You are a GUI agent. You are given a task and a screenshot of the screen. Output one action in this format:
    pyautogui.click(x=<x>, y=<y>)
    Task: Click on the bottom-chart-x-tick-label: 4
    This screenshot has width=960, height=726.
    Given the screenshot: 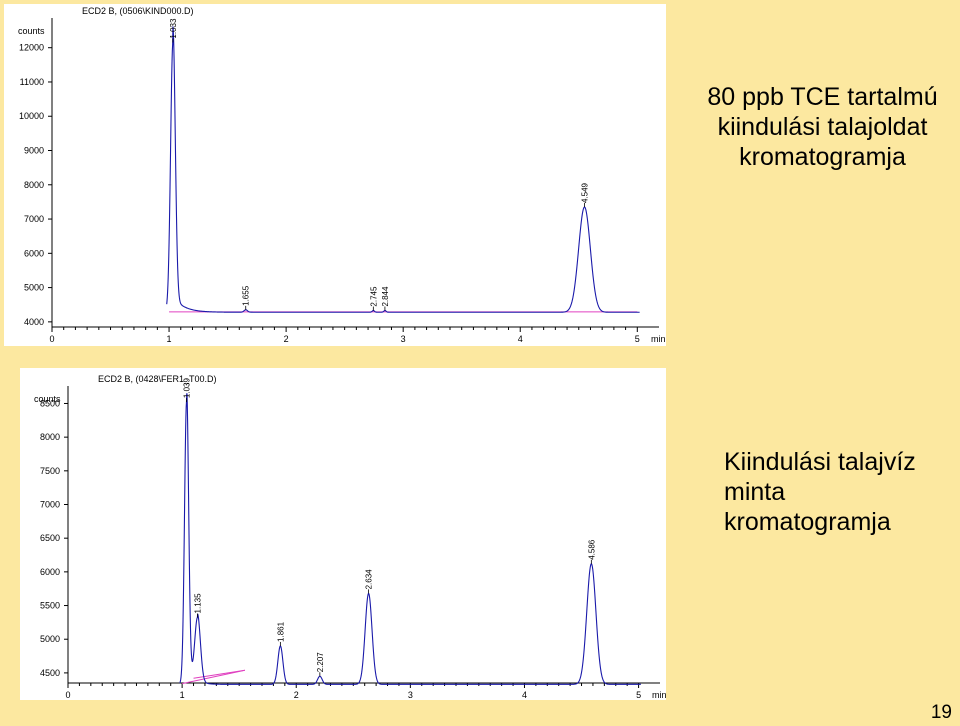 What is the action you would take?
    pyautogui.click(x=524, y=695)
    